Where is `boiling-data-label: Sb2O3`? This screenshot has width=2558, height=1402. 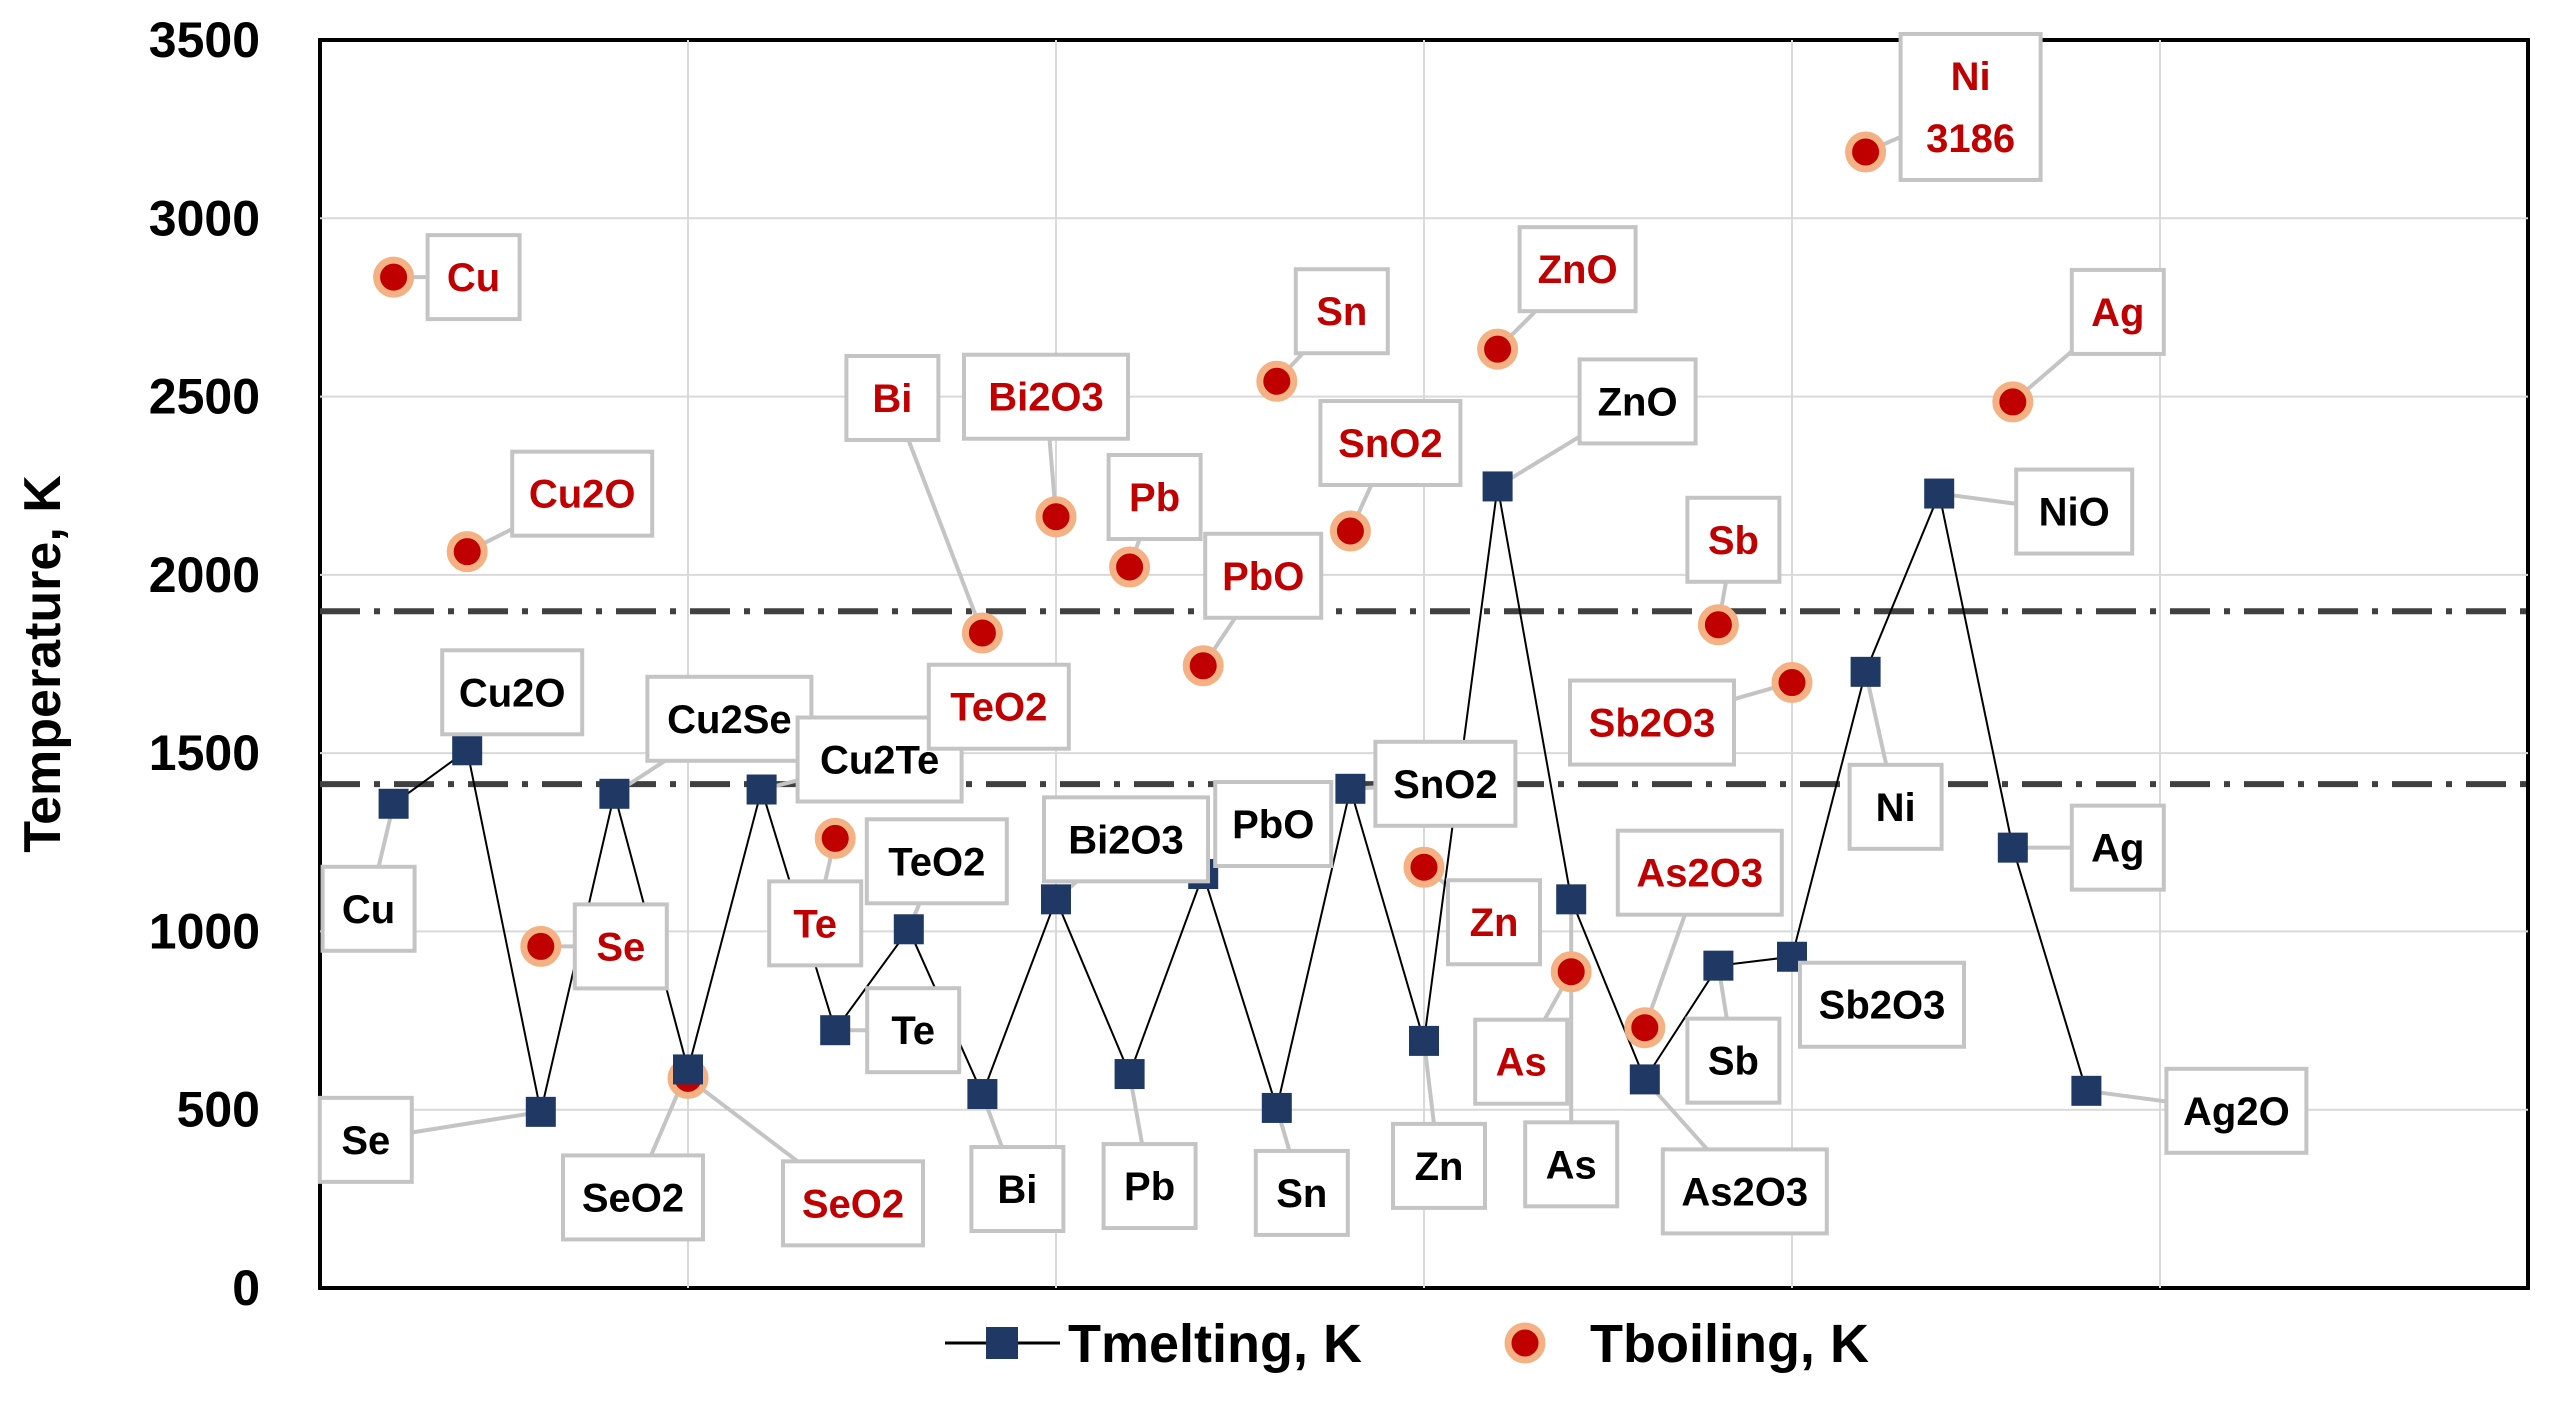 boiling-data-label: Sb2O3 is located at coordinates (1652, 724).